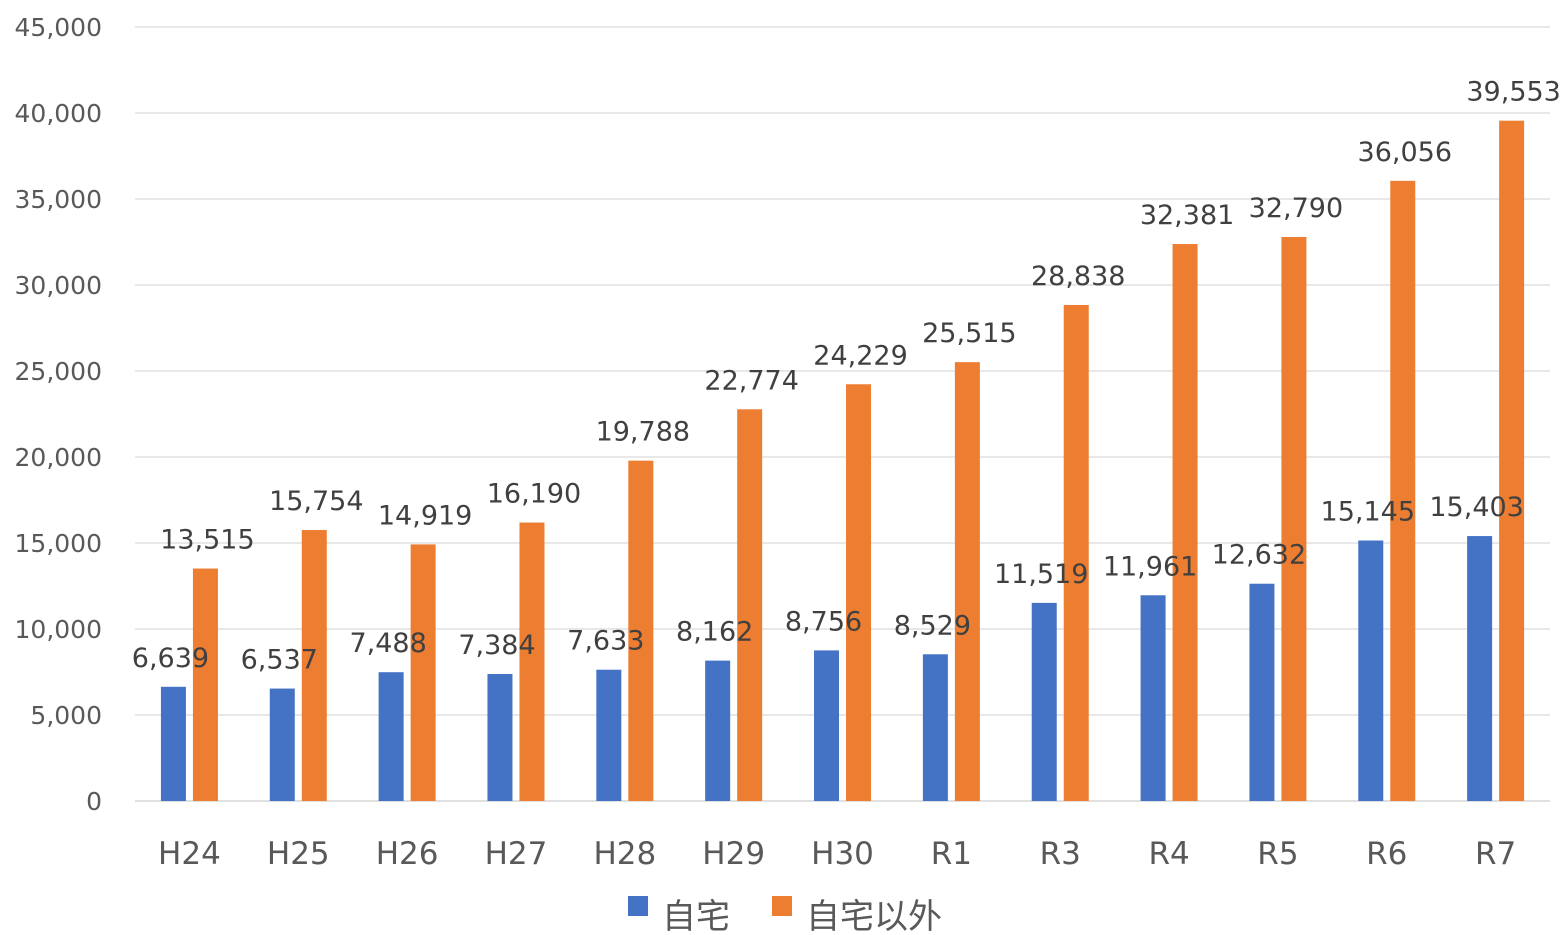 This screenshot has height=935, width=1562. What do you see at coordinates (605, 641) in the screenshot?
I see `data-label: 7,633` at bounding box center [605, 641].